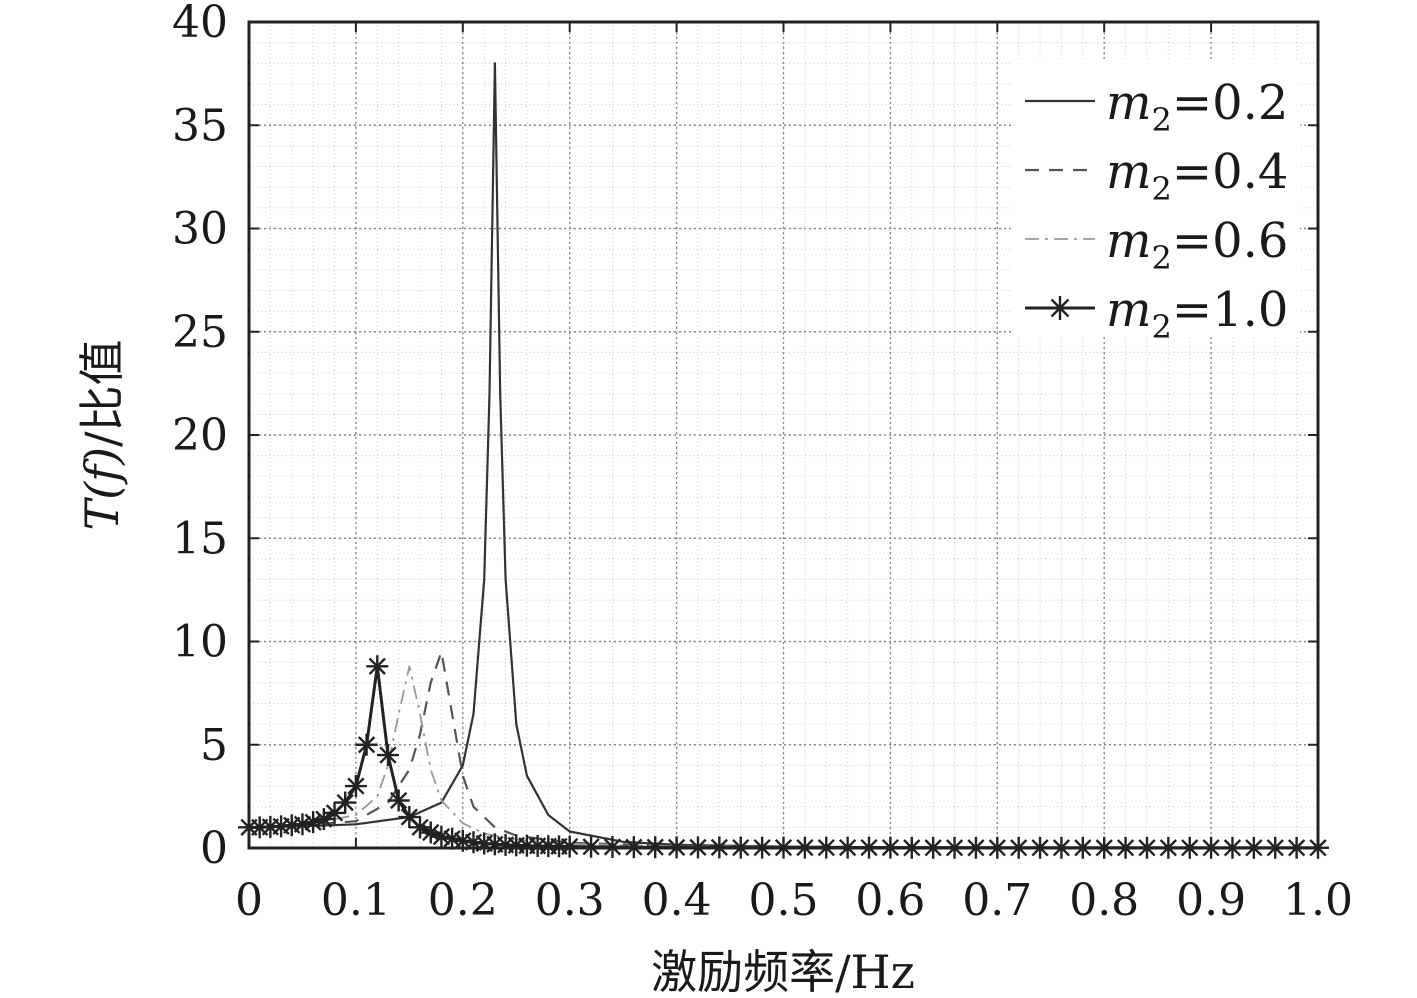 This screenshot has width=1417, height=998. I want to click on y-tick-label: 30, so click(200, 229).